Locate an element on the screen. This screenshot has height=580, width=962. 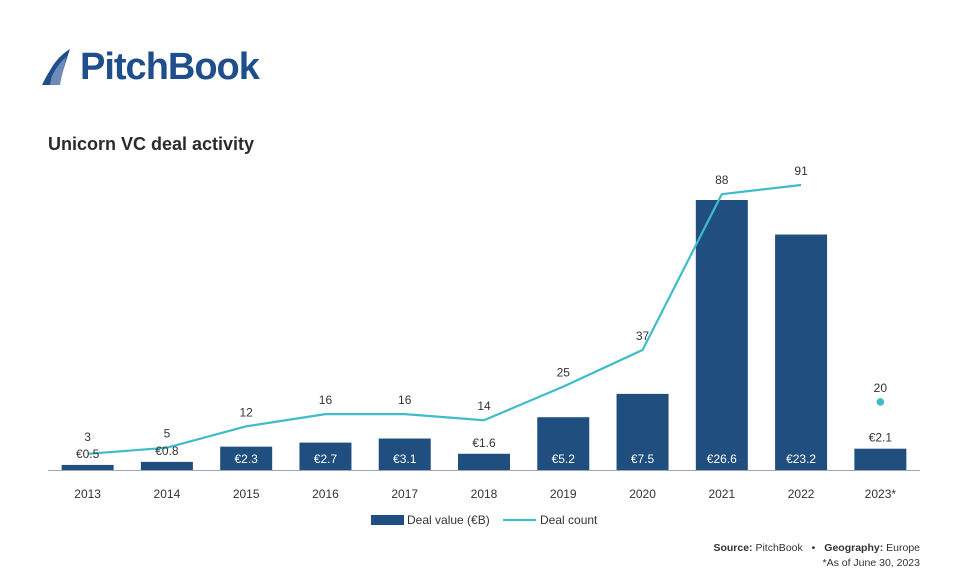
deal-count-label: 5 is located at coordinates (167, 434).